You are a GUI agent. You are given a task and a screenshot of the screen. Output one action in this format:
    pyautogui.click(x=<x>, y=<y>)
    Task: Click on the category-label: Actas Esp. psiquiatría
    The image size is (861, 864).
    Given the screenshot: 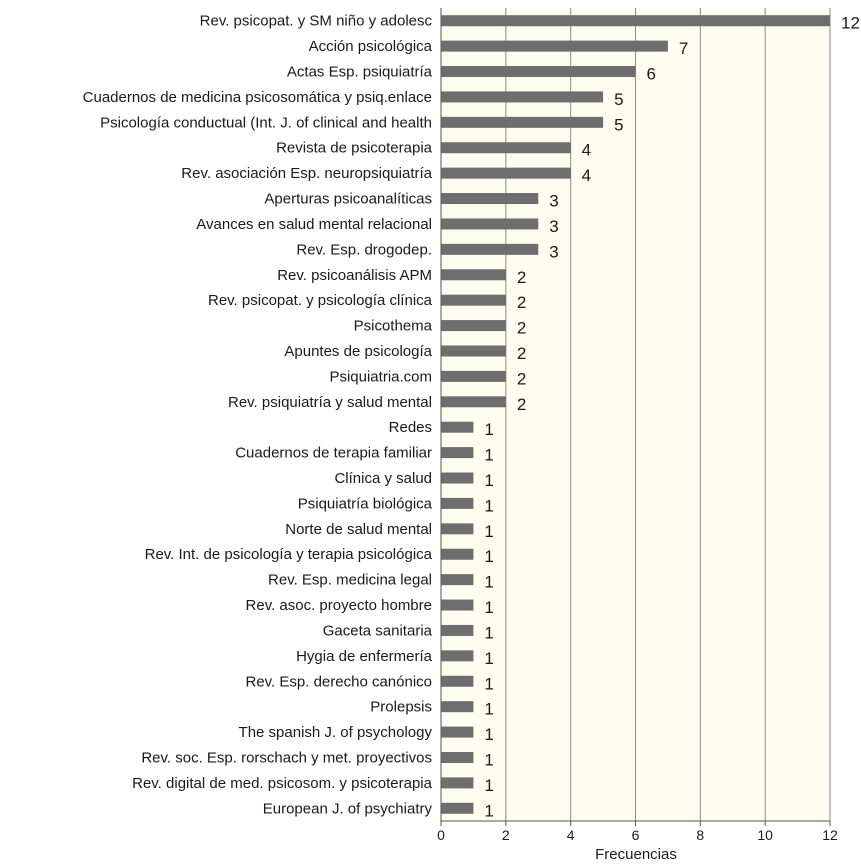 What is the action you would take?
    pyautogui.click(x=360, y=72)
    